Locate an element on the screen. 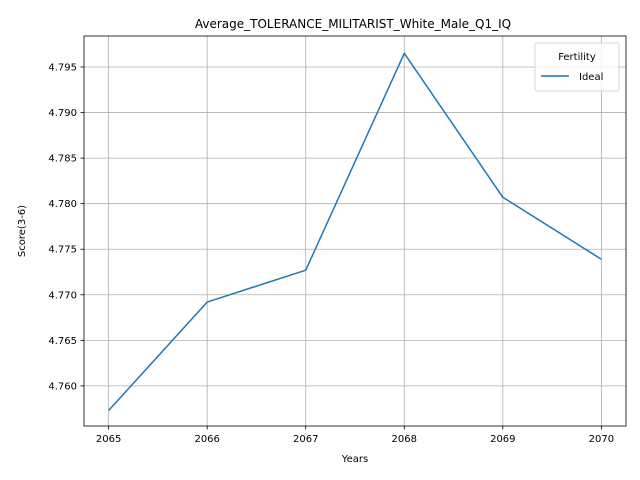 The image size is (640, 480). y-axis: 4.760 4.765 4.770 4.775 4.780 4.785 4.790 4.795 is located at coordinates (66, 227).